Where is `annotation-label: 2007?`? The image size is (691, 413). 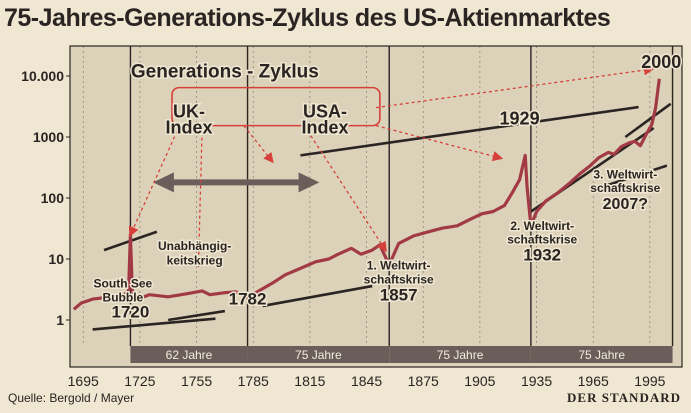
annotation-label: 2007? is located at coordinates (625, 204).